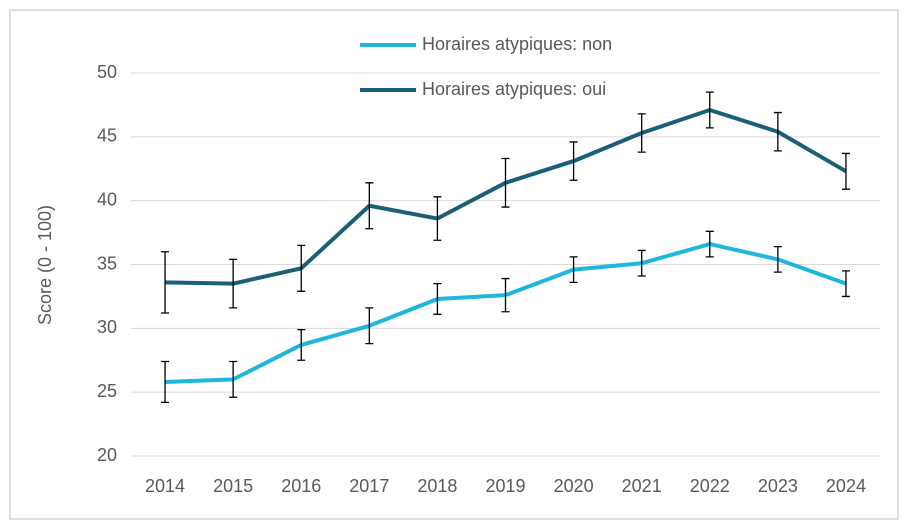 The width and height of the screenshot is (909, 523). I want to click on x-tick-label: 2022, so click(710, 486).